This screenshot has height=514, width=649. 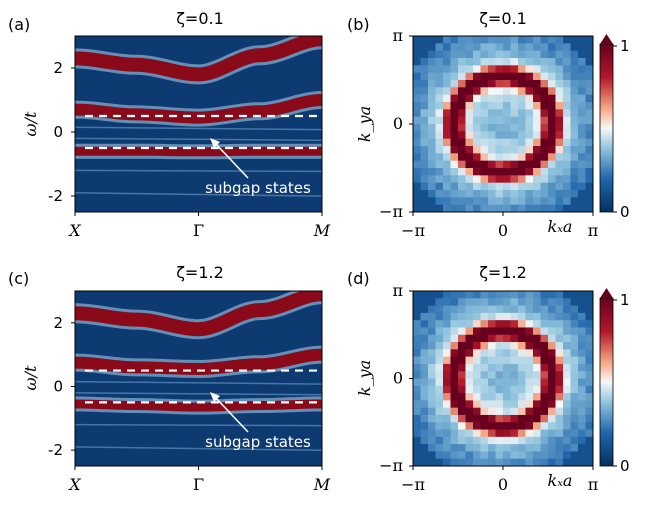 What do you see at coordinates (55, 450) in the screenshot?
I see `ytick-label-c-2: -2` at bounding box center [55, 450].